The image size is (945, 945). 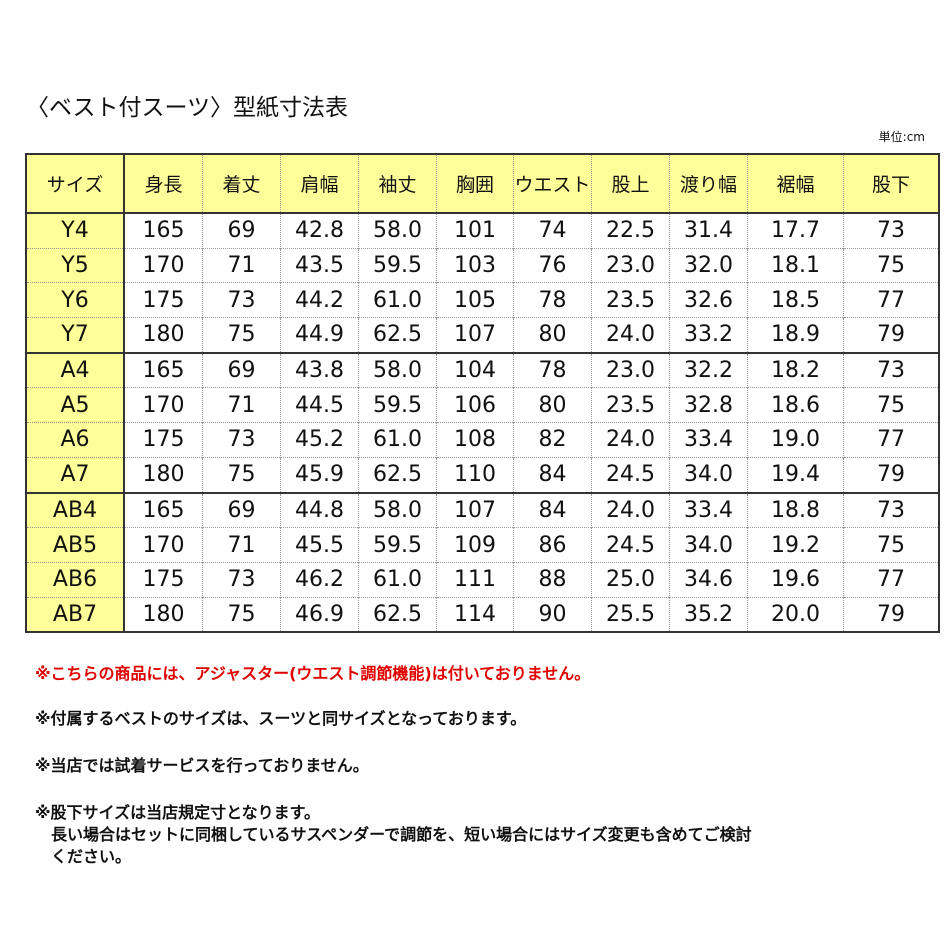 I want to click on size-cell: Y7, so click(x=75, y=335).